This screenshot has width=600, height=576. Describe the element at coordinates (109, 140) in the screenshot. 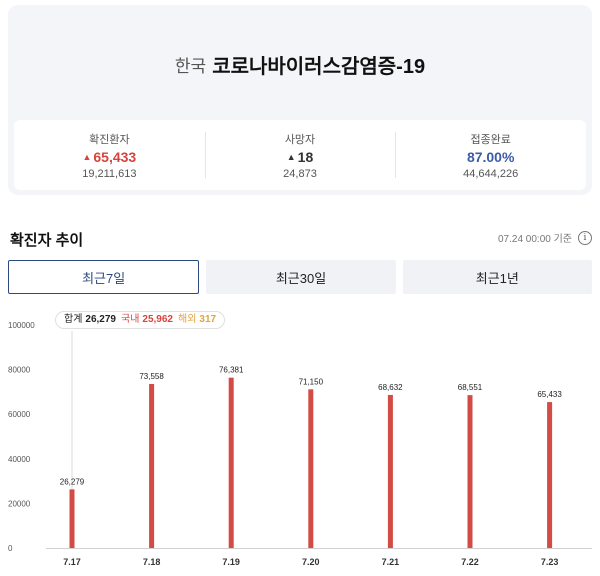

I see `stat-confirmed-label: 확진환자` at that location.